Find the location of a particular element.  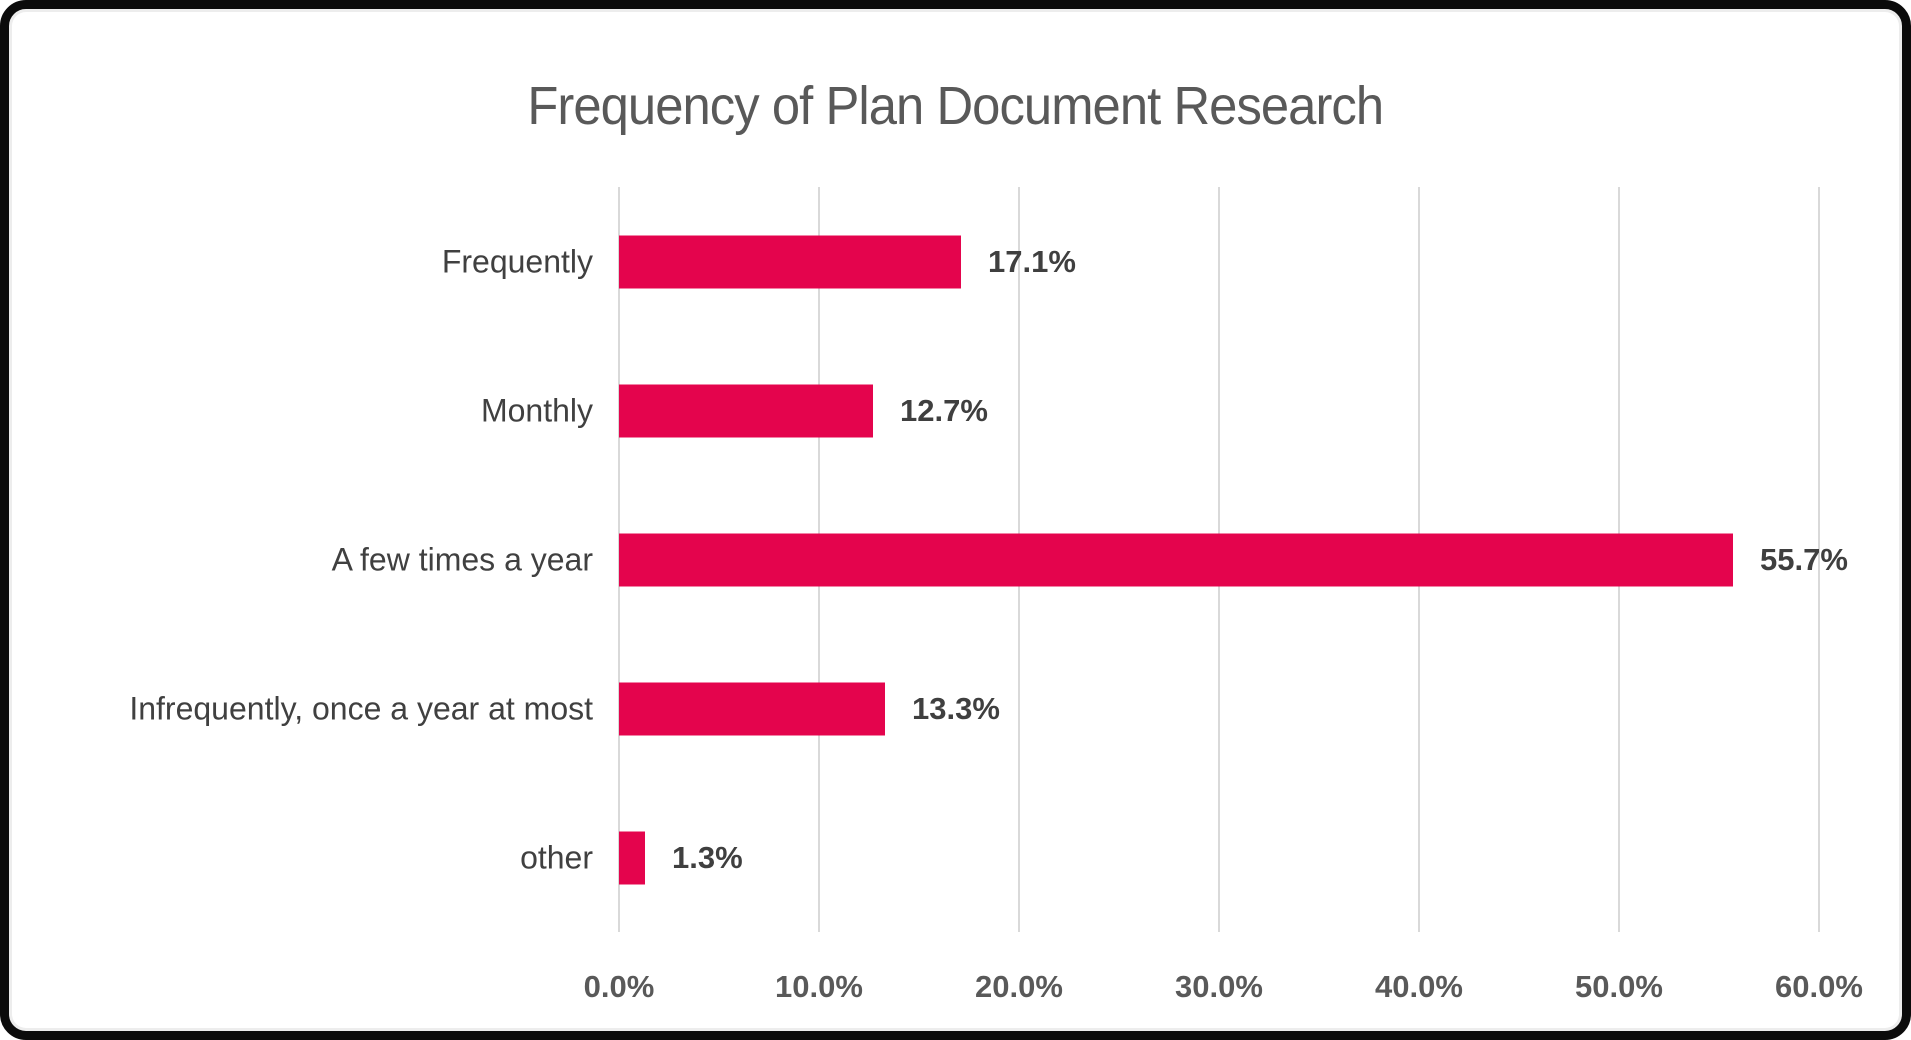

value-label: 17.1% is located at coordinates (1032, 261).